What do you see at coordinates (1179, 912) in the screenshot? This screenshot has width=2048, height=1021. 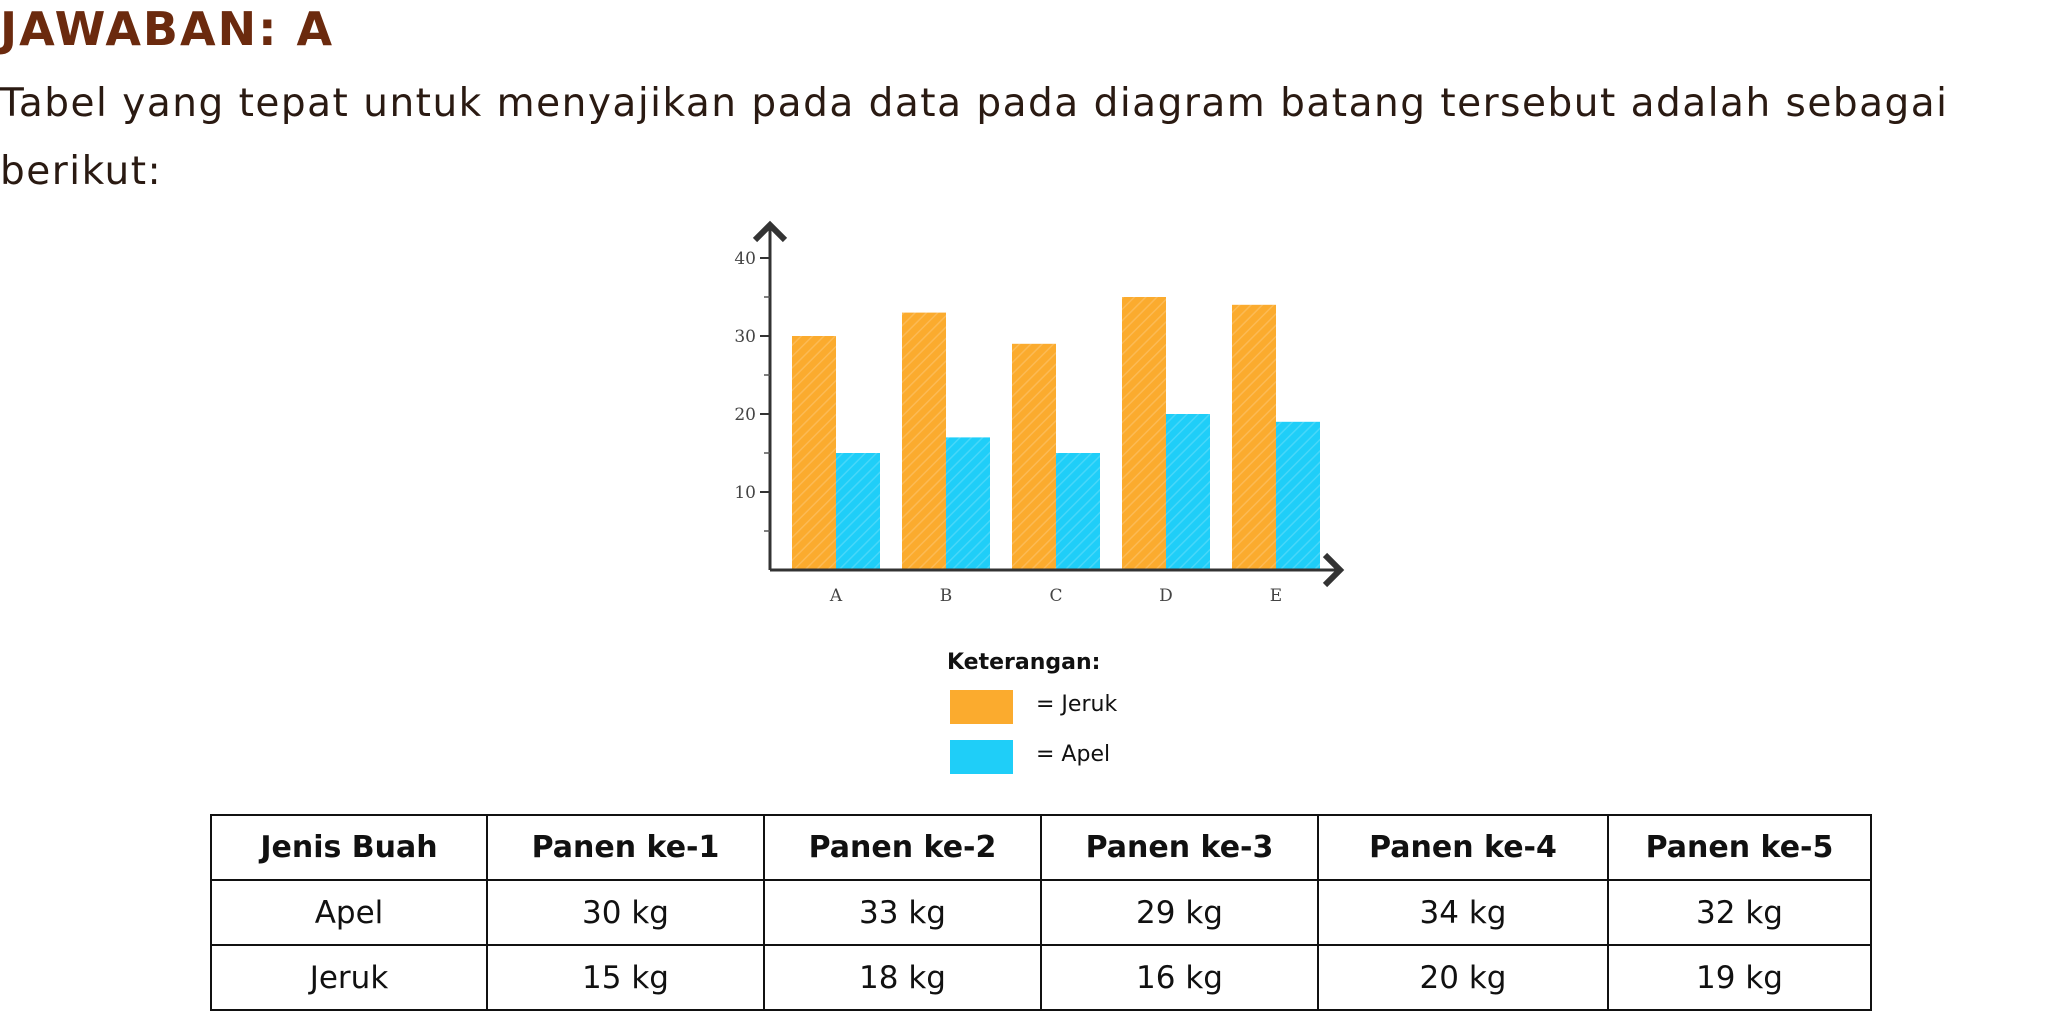 I see `table-cell: 29 kg` at bounding box center [1179, 912].